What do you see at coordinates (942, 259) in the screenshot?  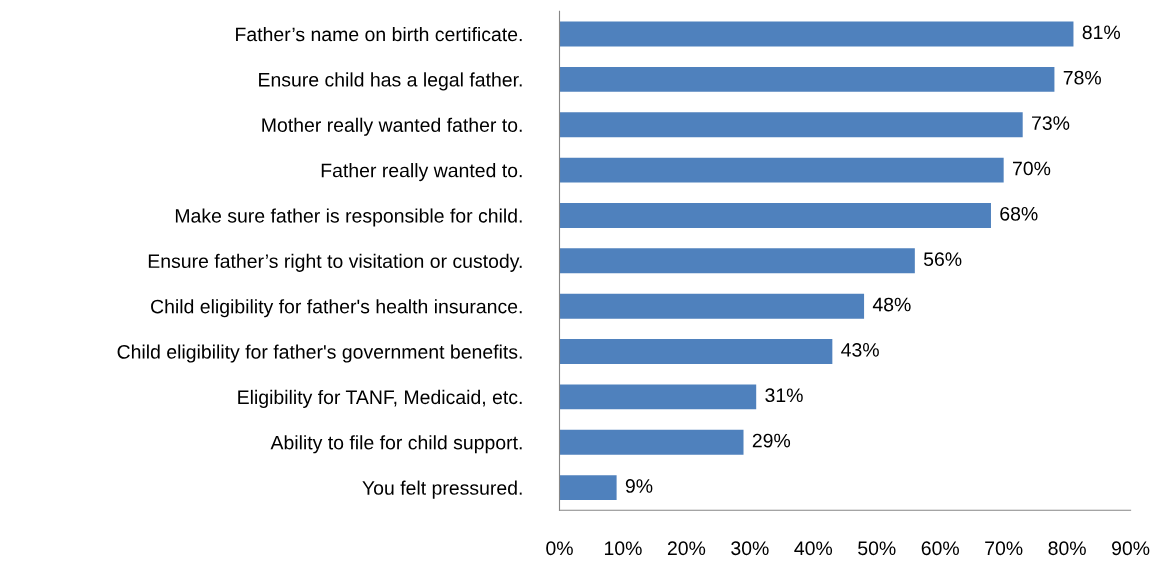 I see `data-label: 56%` at bounding box center [942, 259].